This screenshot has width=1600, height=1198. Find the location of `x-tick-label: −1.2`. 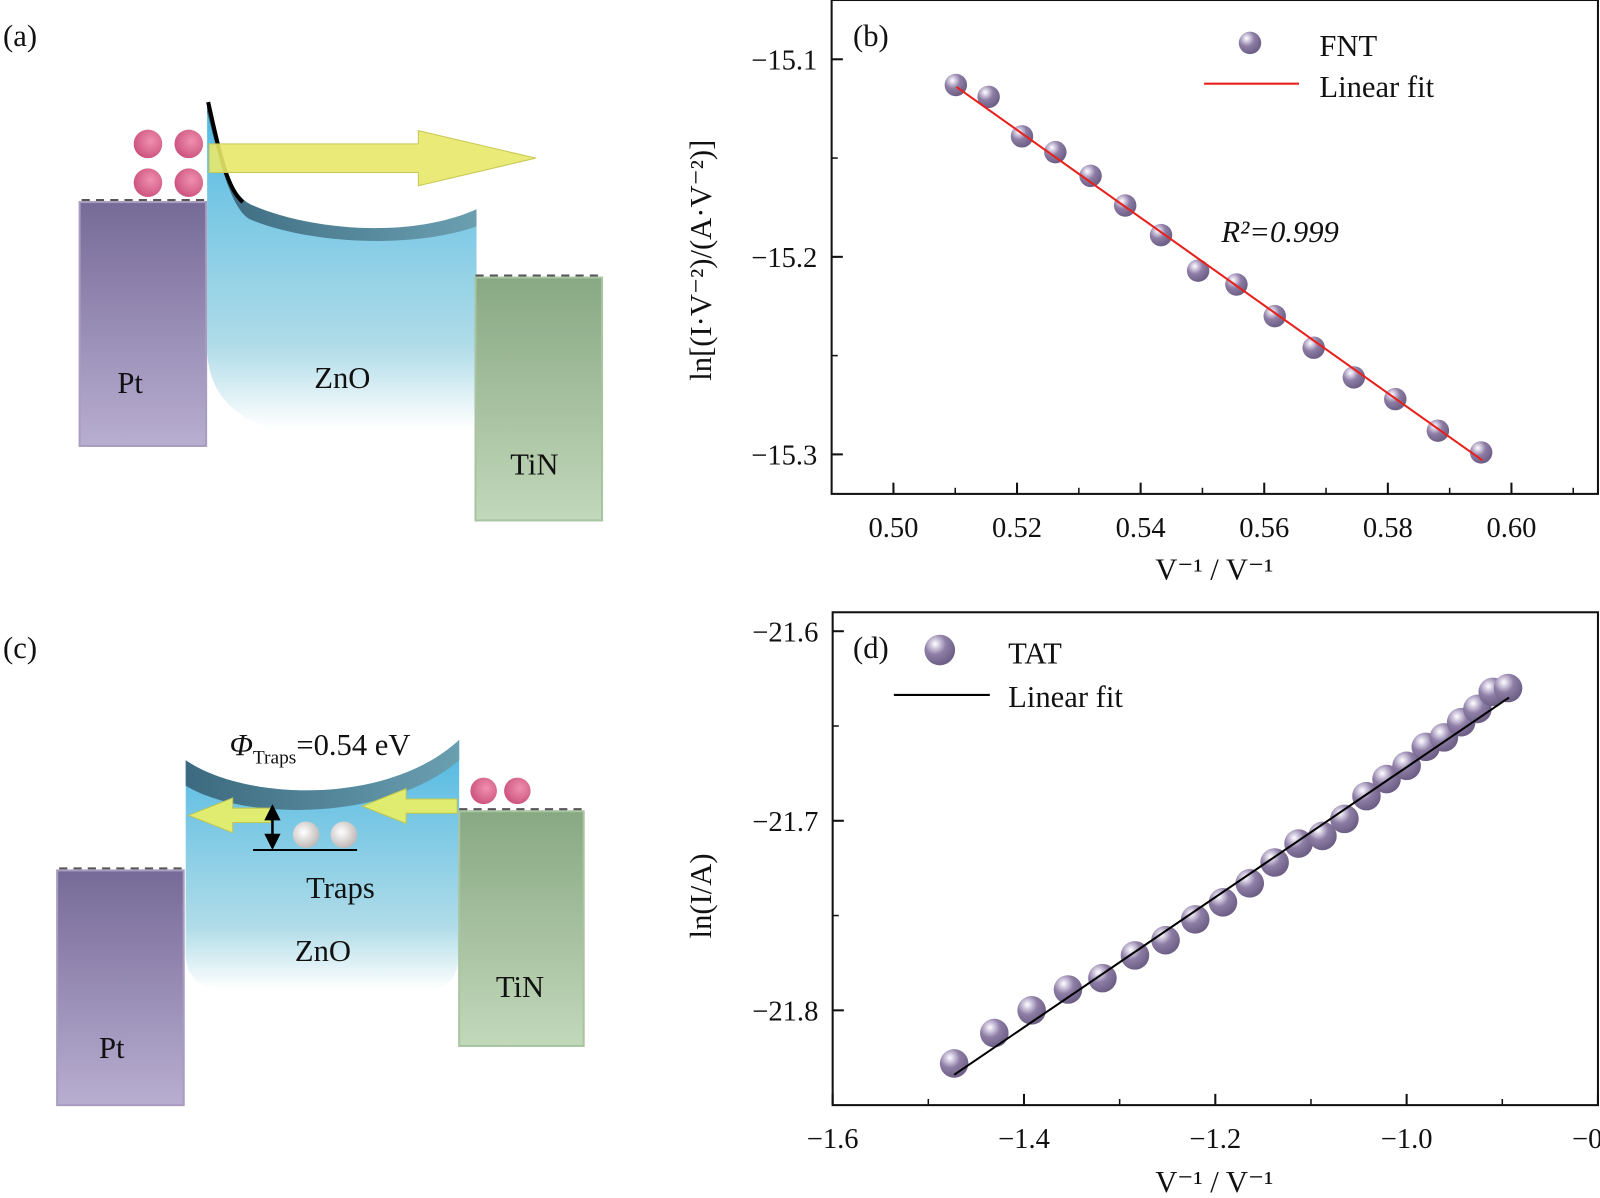

x-tick-label: −1.2 is located at coordinates (1215, 1139).